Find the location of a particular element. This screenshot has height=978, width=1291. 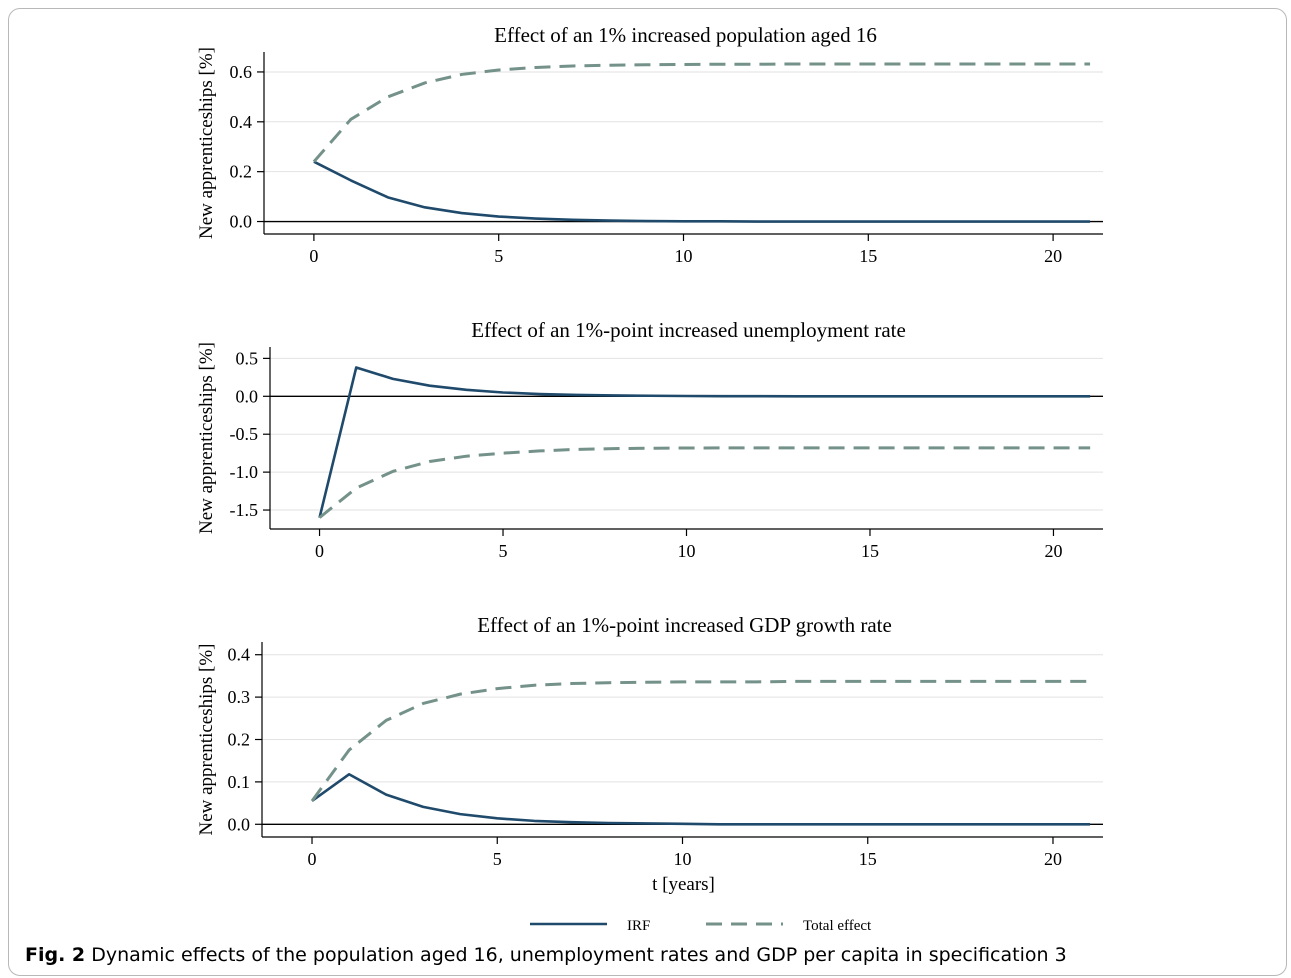

legend-total-label: Total effect is located at coordinates (837, 926).